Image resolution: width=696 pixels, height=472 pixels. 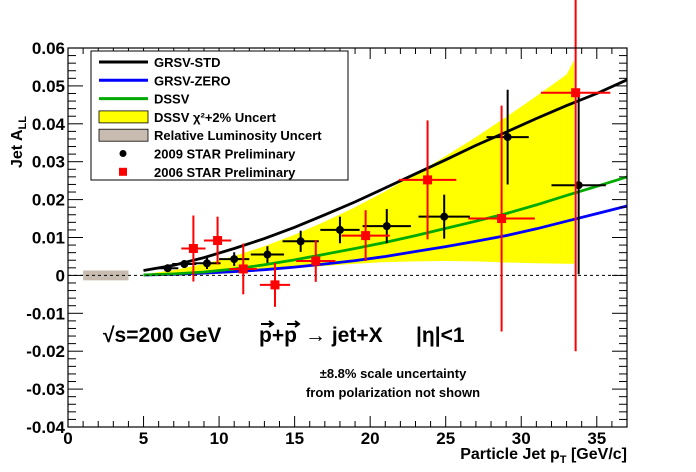 I want to click on y-tick-label: 0.06, so click(x=48, y=48).